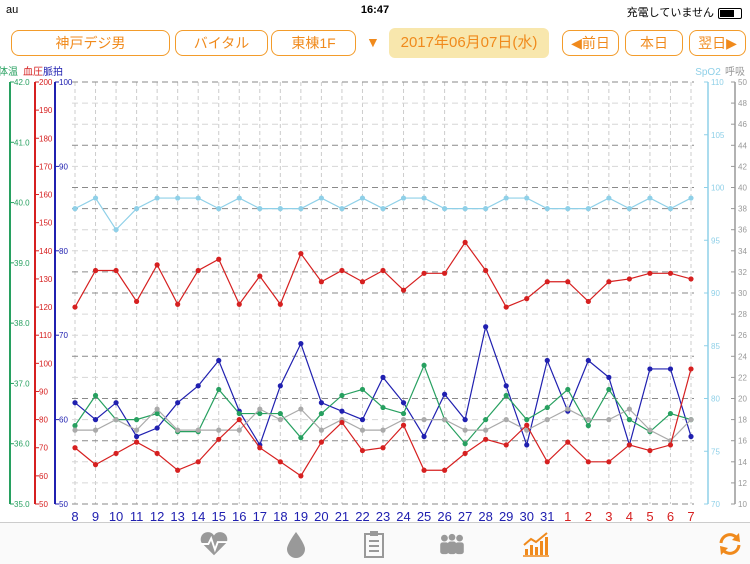 The width and height of the screenshot is (750, 564). I want to click on resp-tick-label: 12, so click(742, 483).